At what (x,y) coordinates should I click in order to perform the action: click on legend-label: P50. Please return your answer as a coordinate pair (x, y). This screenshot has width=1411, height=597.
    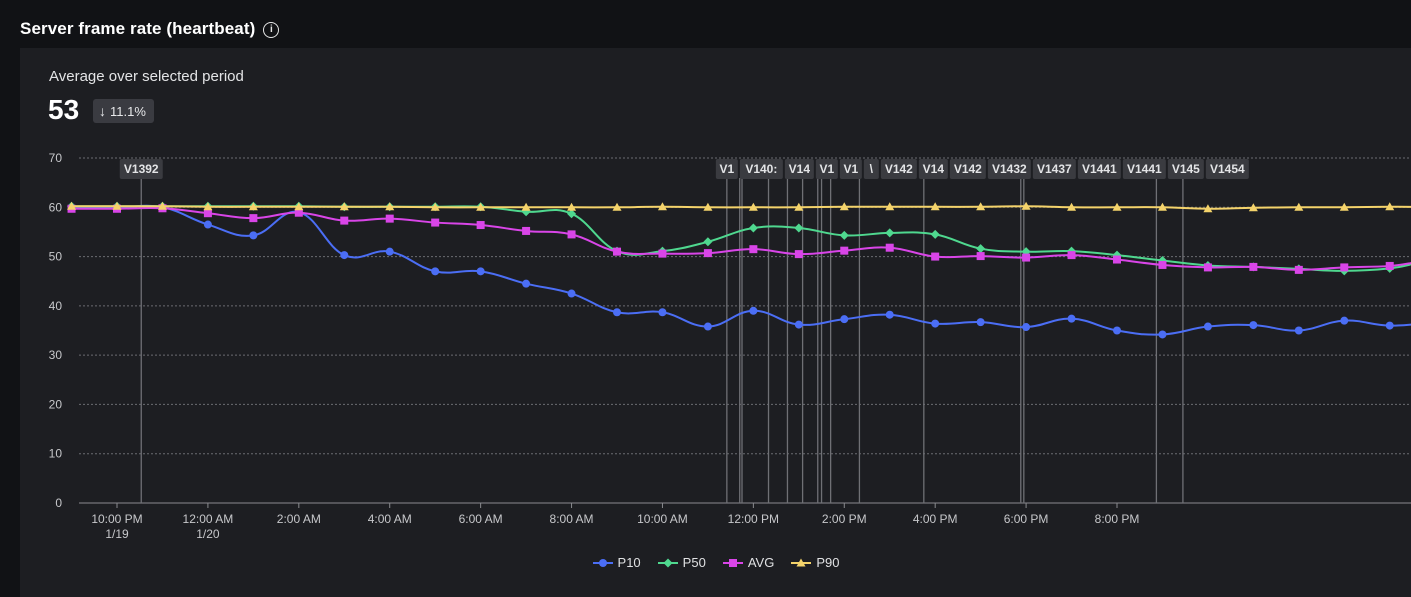
    Looking at the image, I should click on (694, 562).